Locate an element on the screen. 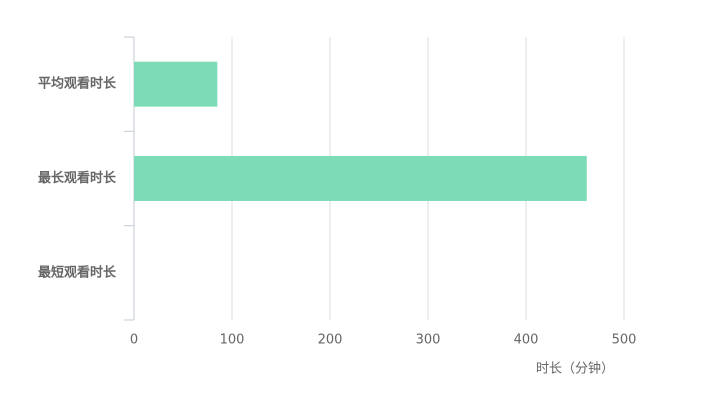 Image resolution: width=722 pixels, height=401 pixels. y-tick-label: 平均观看时长 is located at coordinates (77, 84).